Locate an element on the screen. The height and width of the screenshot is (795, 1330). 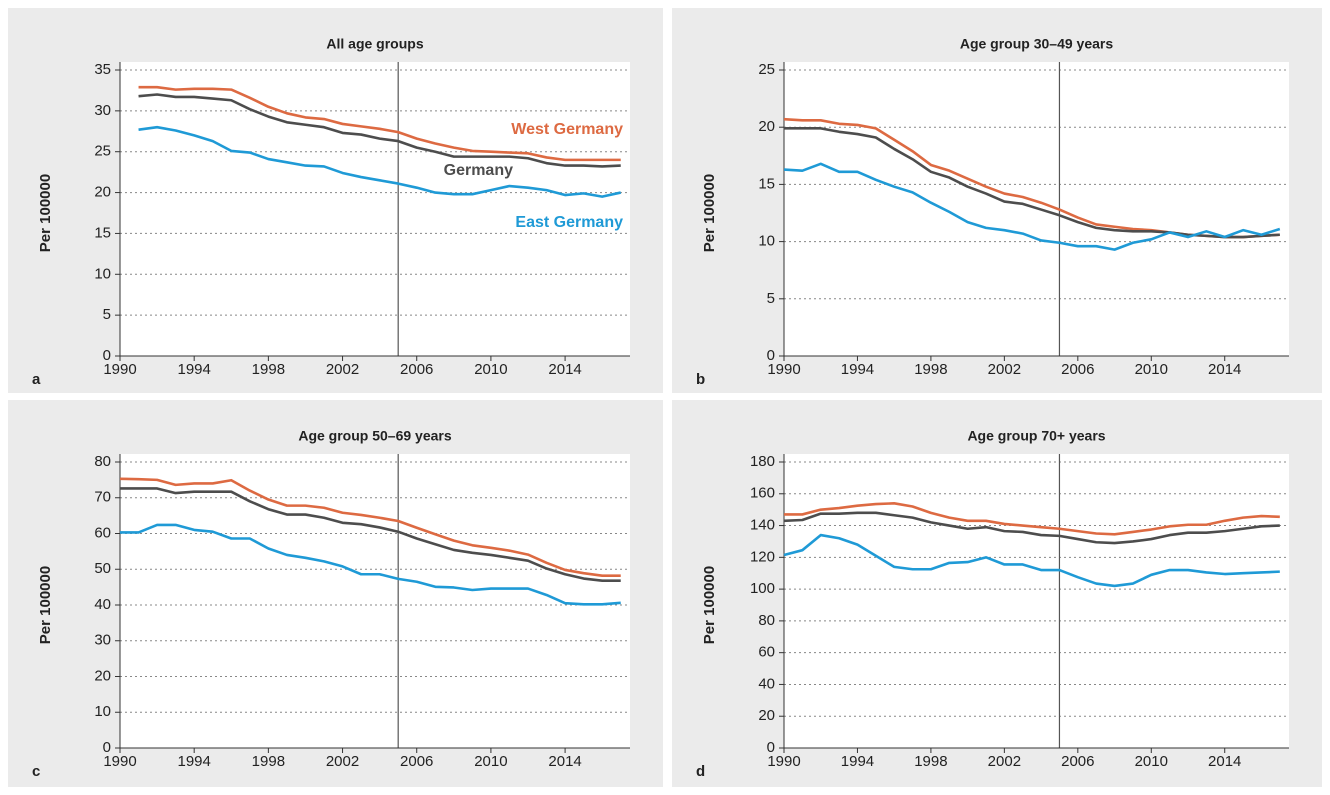
series-label: Germany is located at coordinates (478, 170).